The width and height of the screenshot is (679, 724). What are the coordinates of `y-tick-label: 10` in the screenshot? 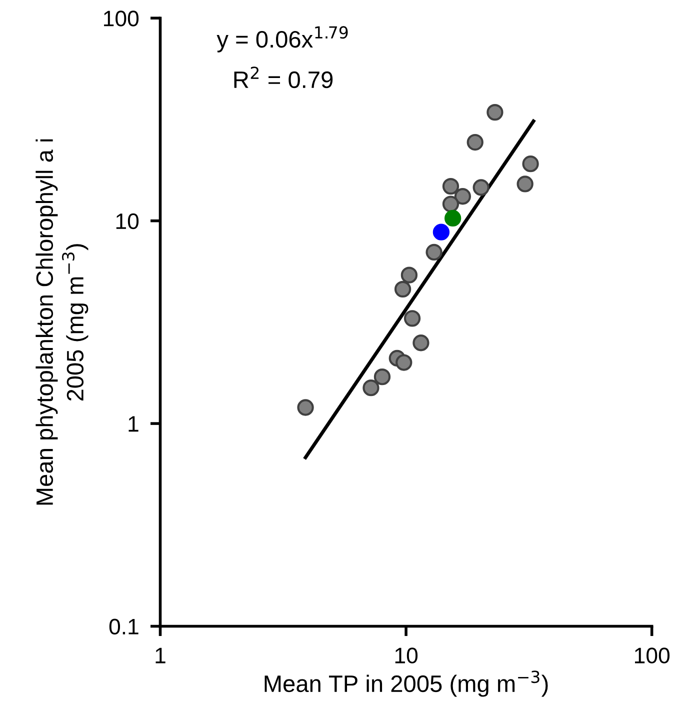 It's located at (127, 221).